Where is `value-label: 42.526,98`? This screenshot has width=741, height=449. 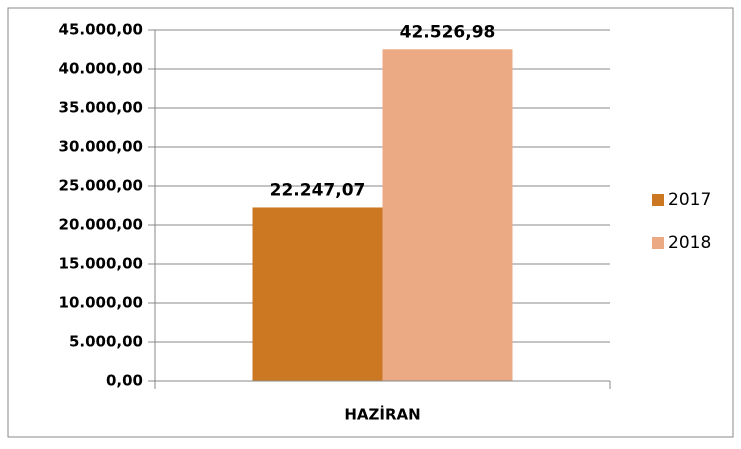 value-label: 42.526,98 is located at coordinates (448, 32).